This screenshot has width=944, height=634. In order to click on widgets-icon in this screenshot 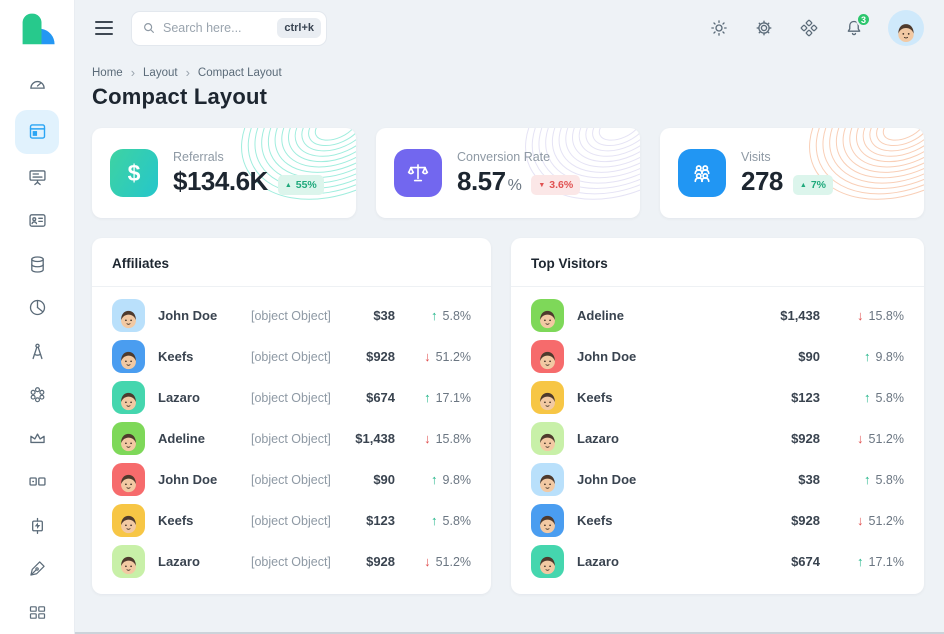, I will do `click(37, 612)`.